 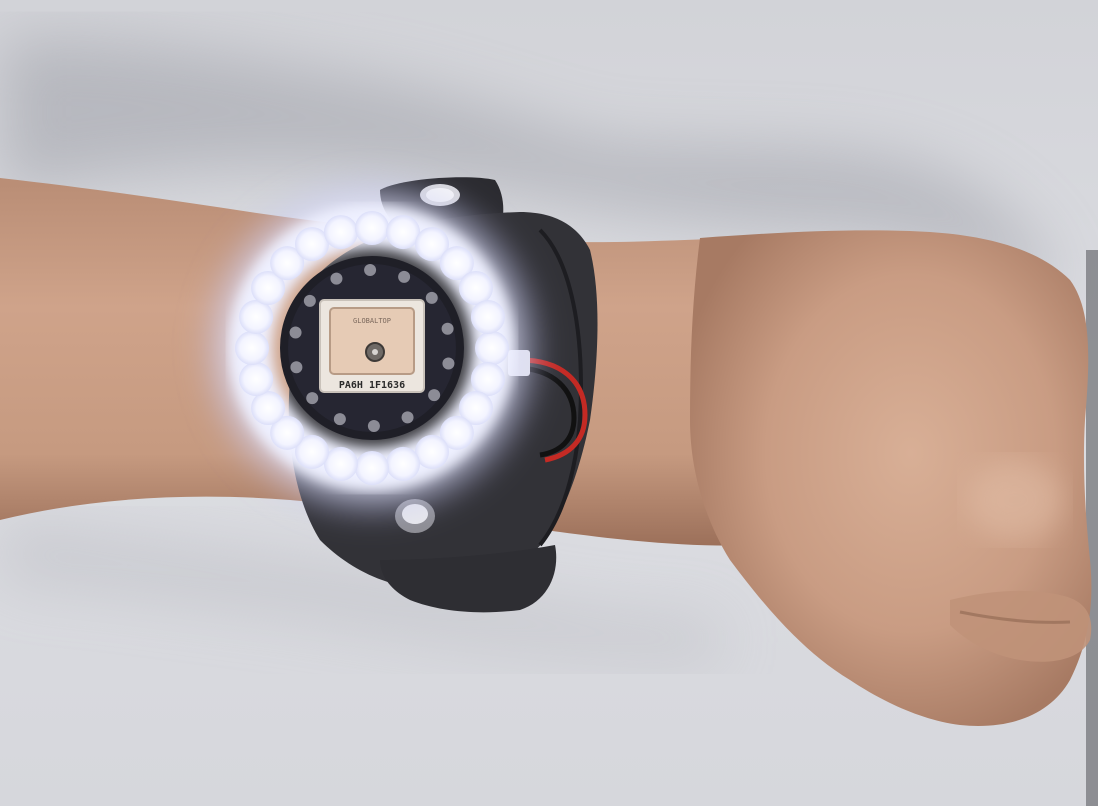 I want to click on chip-label: PA6H 1F1636, so click(x=372, y=385).